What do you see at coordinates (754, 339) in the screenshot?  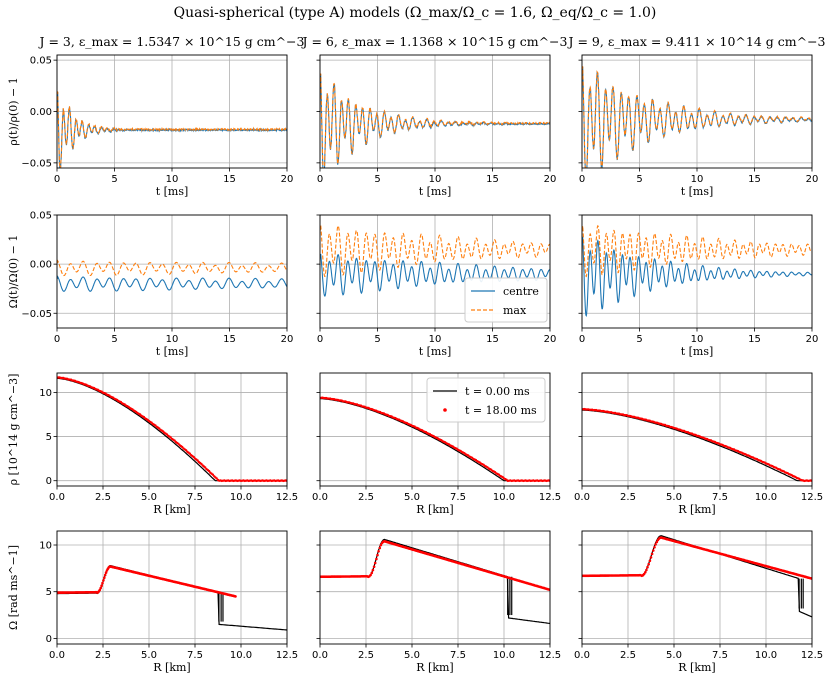 I see `x-tick-label: 15` at bounding box center [754, 339].